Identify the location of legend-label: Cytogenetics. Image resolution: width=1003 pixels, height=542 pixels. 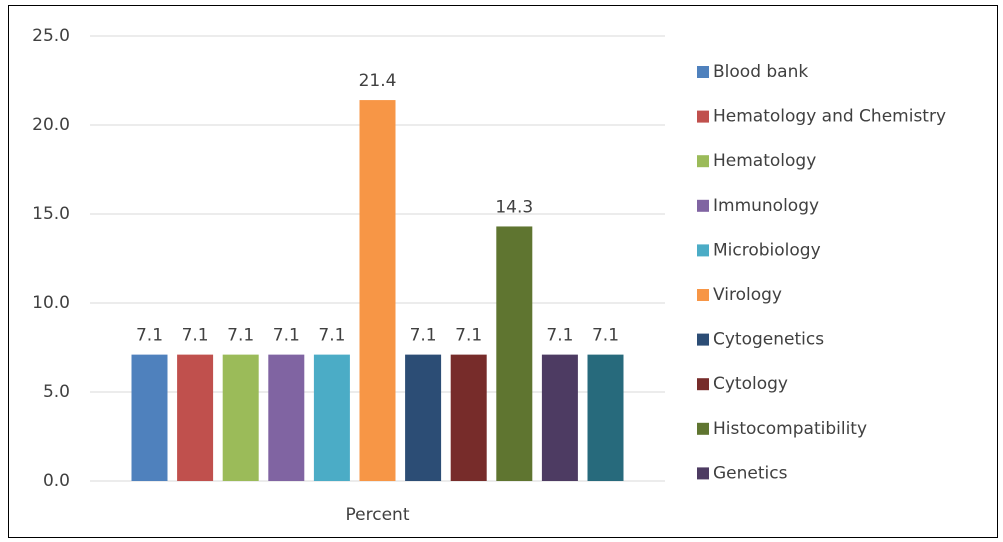
(768, 340).